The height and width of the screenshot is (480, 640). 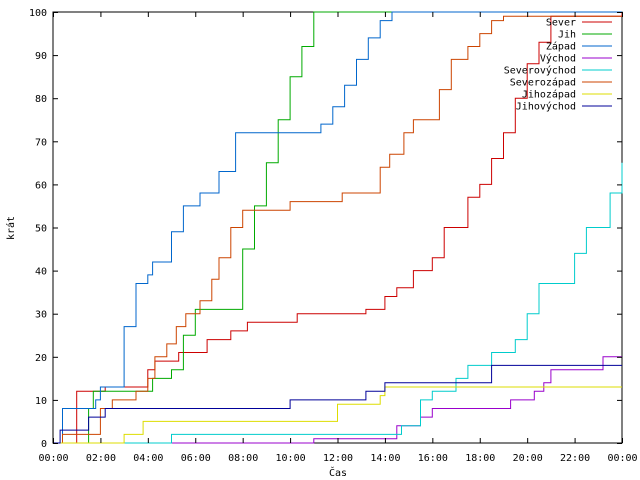 What do you see at coordinates (196, 458) in the screenshot?
I see `x-tick-label: 06:00` at bounding box center [196, 458].